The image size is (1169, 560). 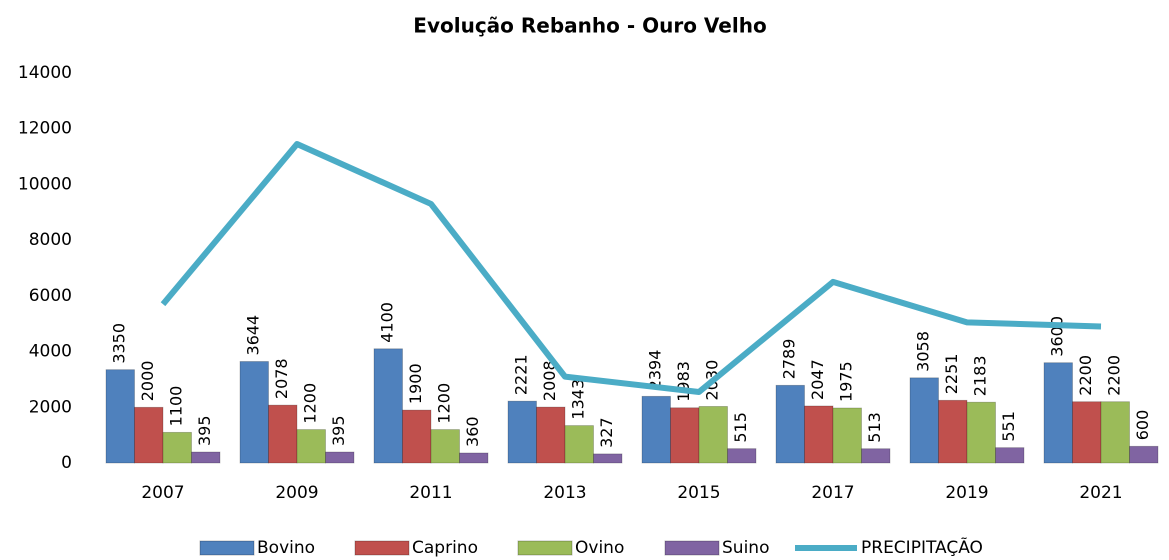 I want to click on data-label: 2047, so click(x=817, y=379).